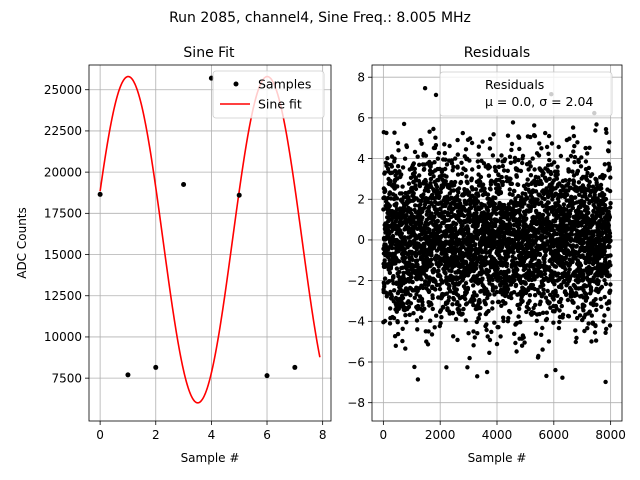 This screenshot has height=480, width=640. What do you see at coordinates (497, 458) in the screenshot?
I see `residuals-xlabel: Sample #` at bounding box center [497, 458].